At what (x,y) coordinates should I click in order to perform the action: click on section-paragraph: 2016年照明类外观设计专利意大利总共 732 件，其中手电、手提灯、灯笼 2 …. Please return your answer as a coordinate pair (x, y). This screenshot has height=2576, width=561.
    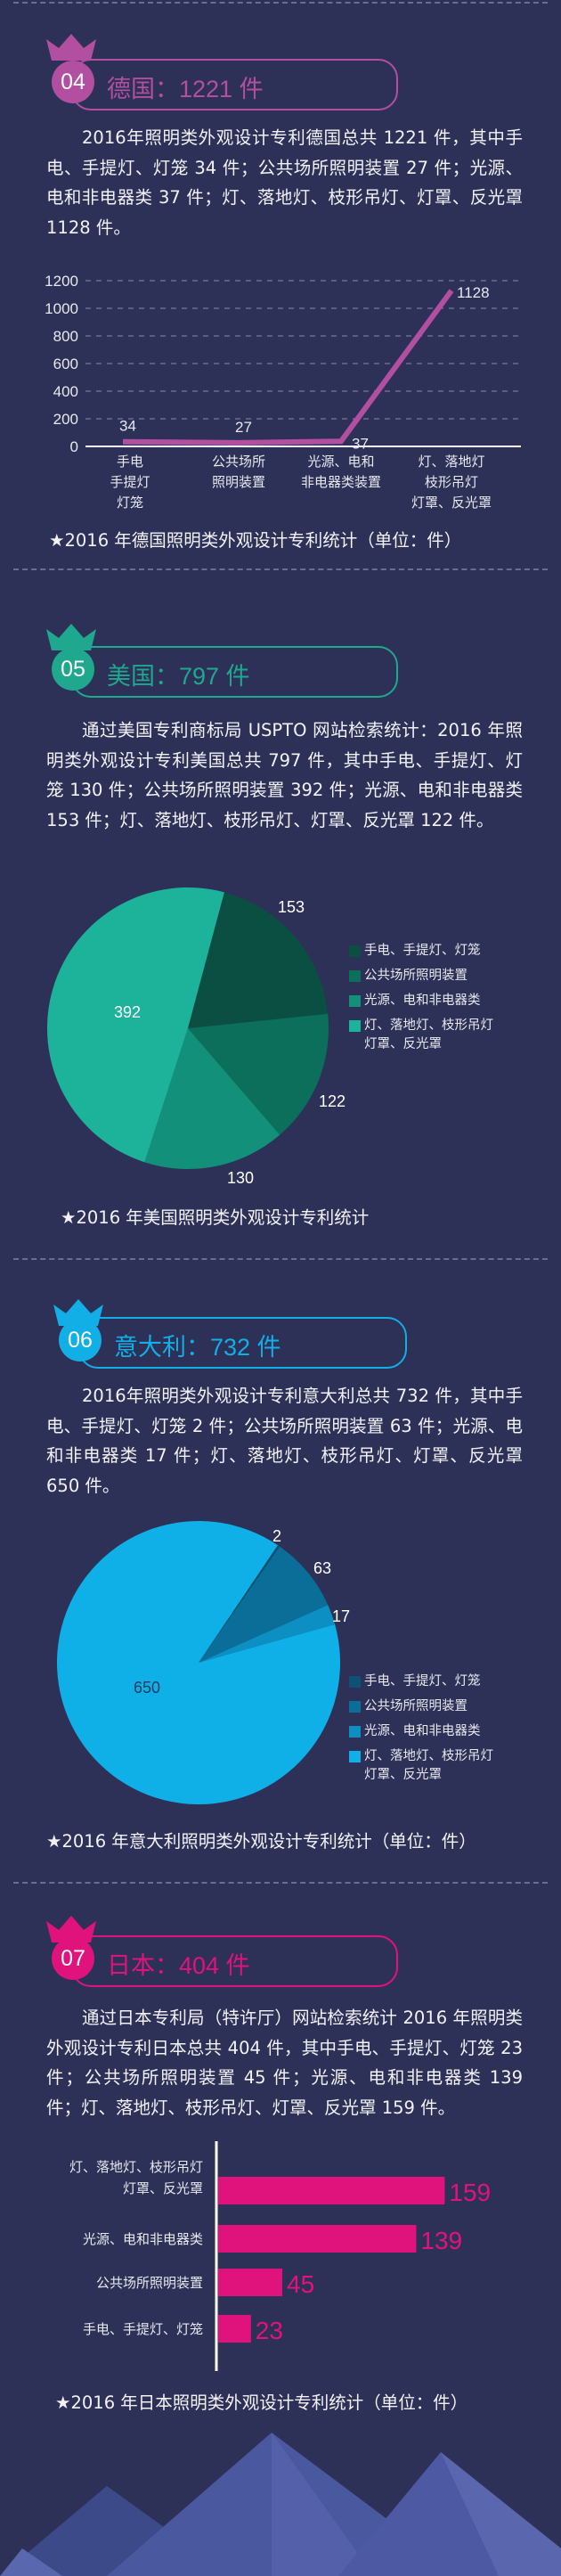
    Looking at the image, I should click on (284, 1441).